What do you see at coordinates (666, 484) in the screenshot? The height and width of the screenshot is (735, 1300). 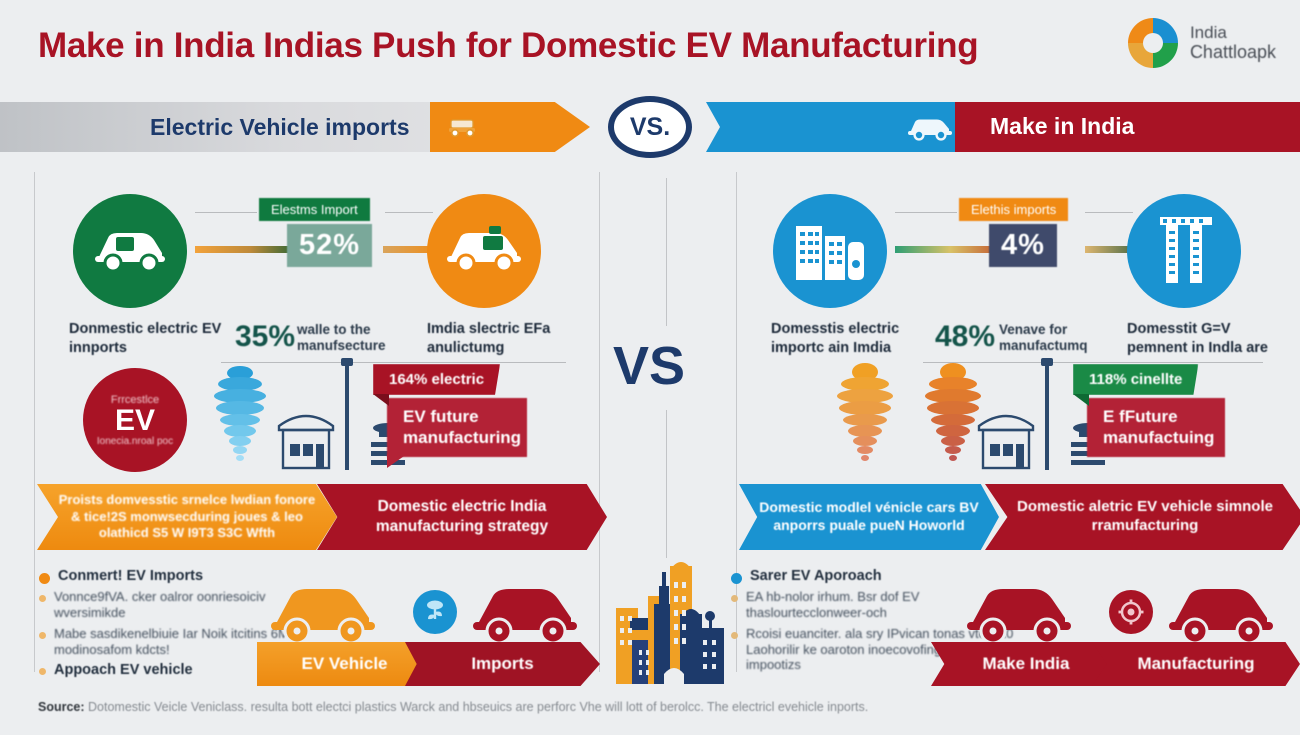 I see `center-divider-bottom` at bounding box center [666, 484].